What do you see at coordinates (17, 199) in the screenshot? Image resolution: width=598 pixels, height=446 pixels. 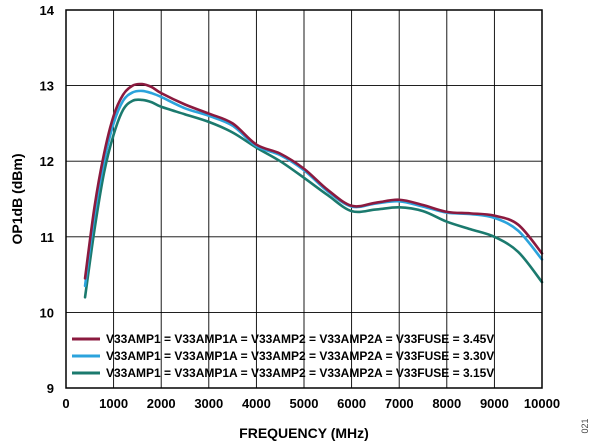 I see `y-axis-title: OP1dB (dBm)` at bounding box center [17, 199].